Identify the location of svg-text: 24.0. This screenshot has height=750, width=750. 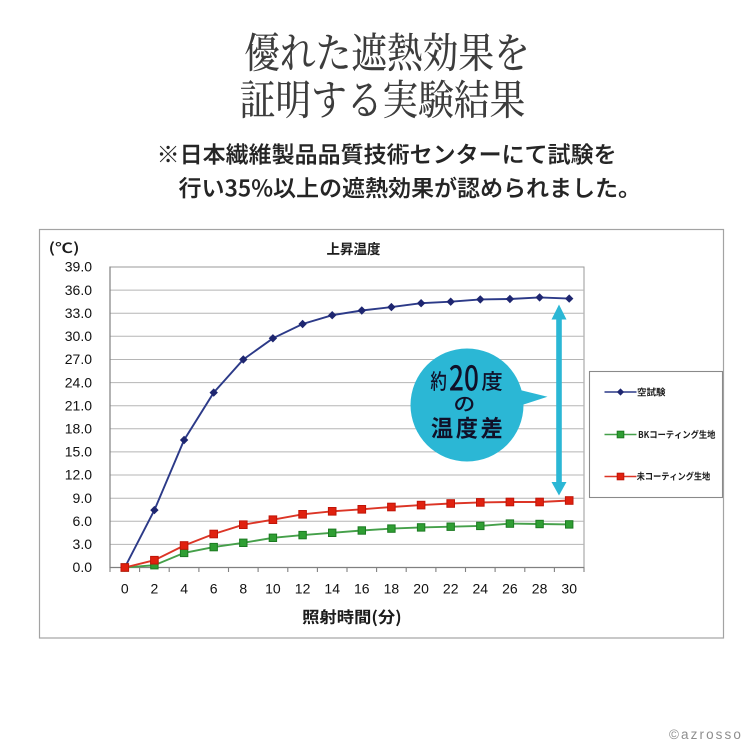
(78, 382).